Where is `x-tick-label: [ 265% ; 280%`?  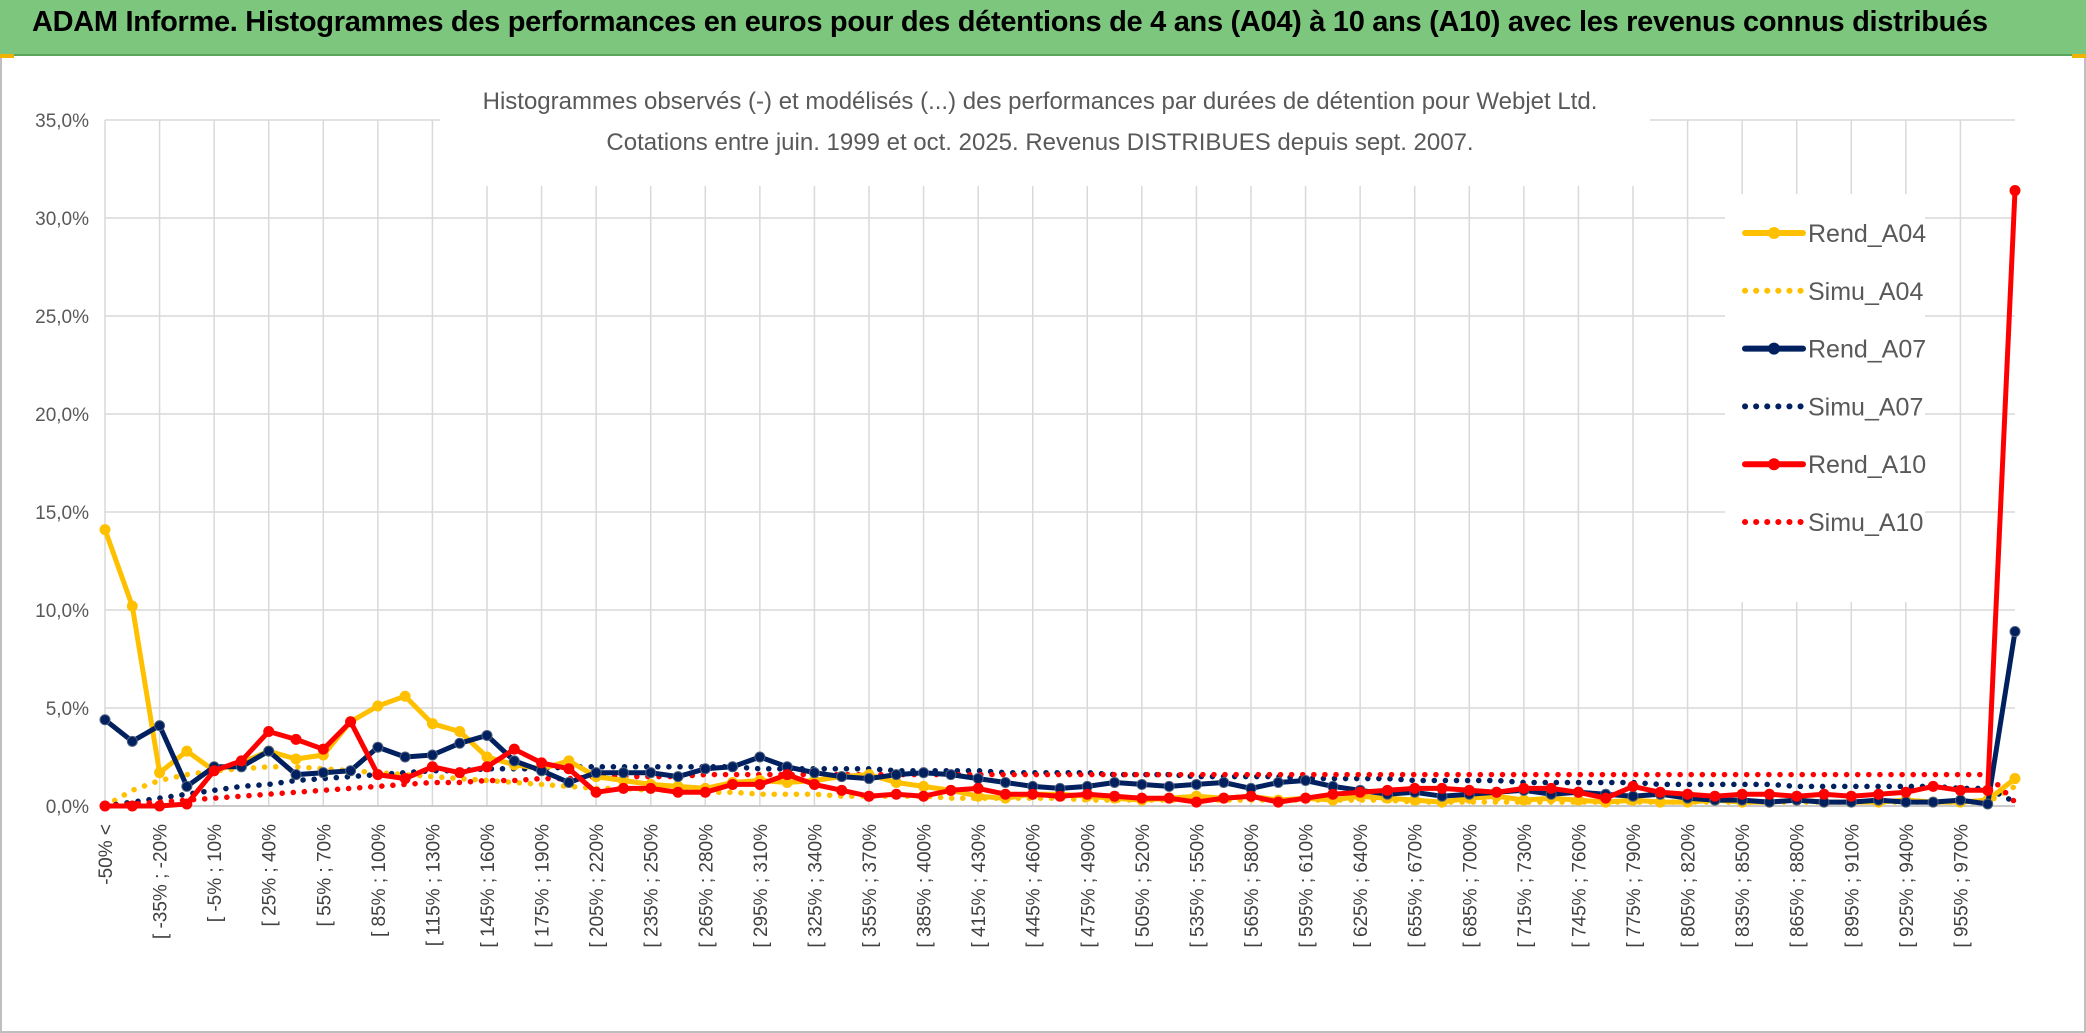
x-tick-label: [ 265% ; 280% is located at coordinates (706, 886).